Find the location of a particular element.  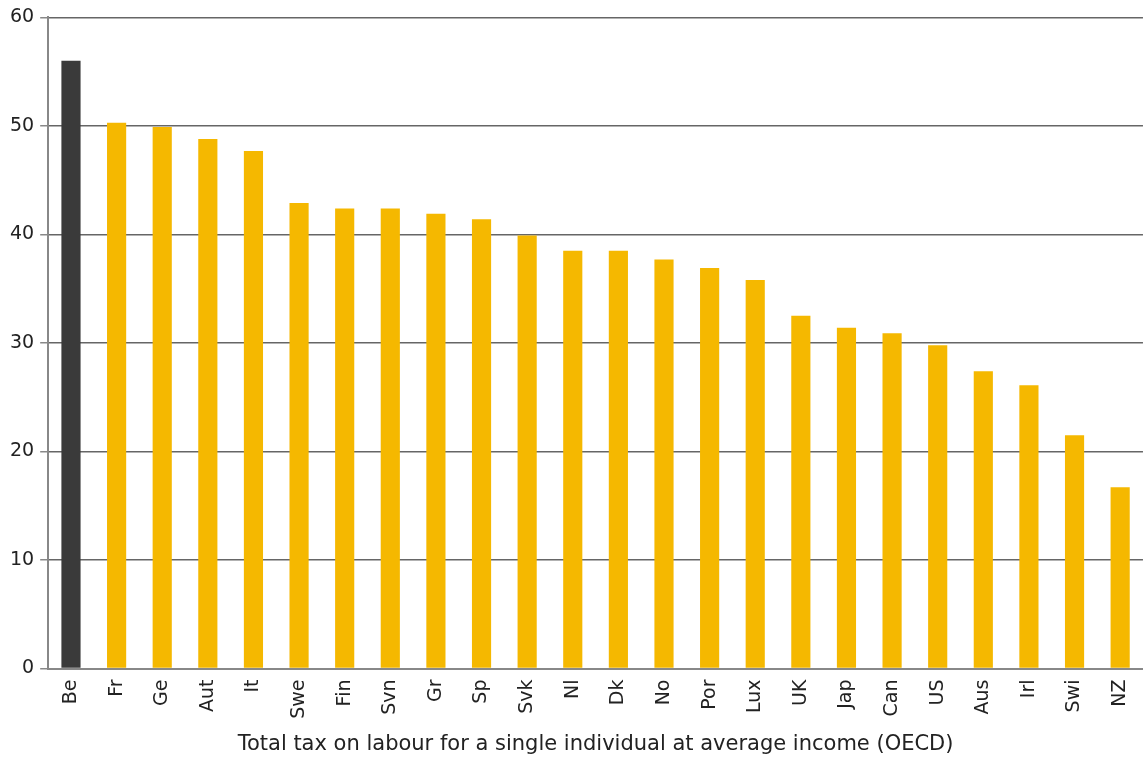

y-tick-label: 10 is located at coordinates (22, 557).